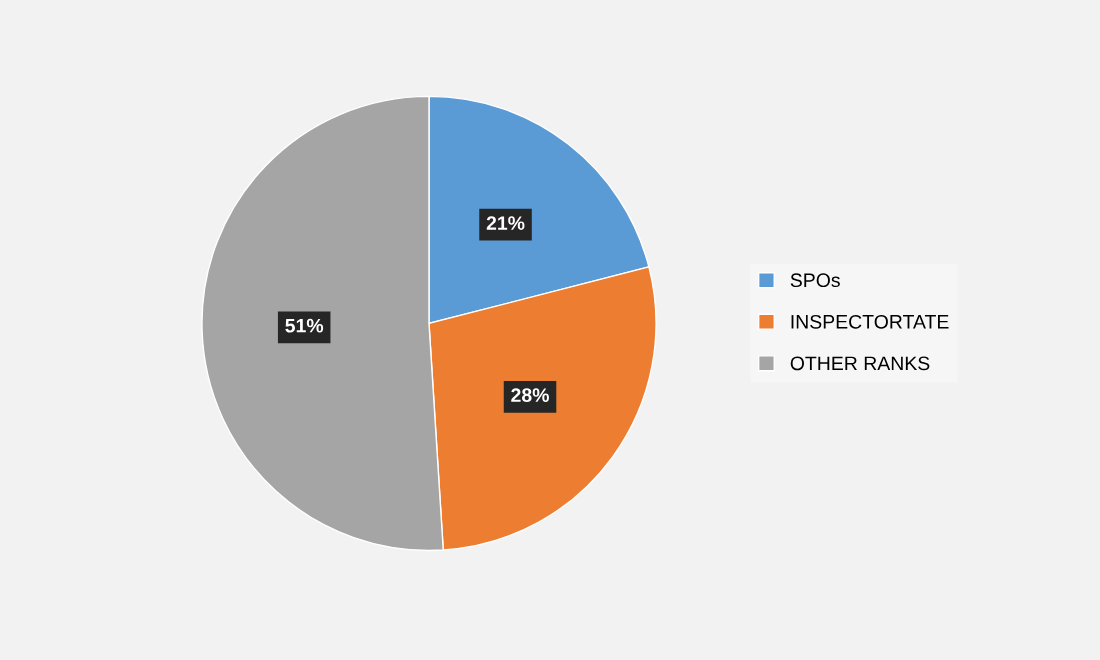 This screenshot has height=660, width=1100. Describe the element at coordinates (304, 325) in the screenshot. I see `data-label: 51%` at that location.